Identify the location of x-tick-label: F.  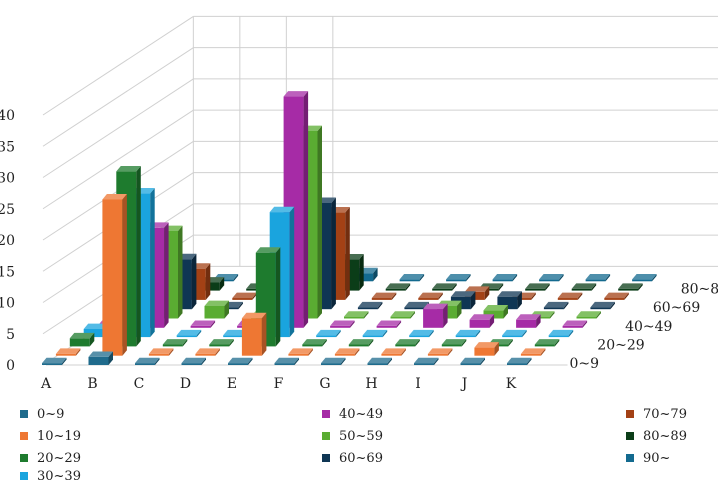
(279, 384).